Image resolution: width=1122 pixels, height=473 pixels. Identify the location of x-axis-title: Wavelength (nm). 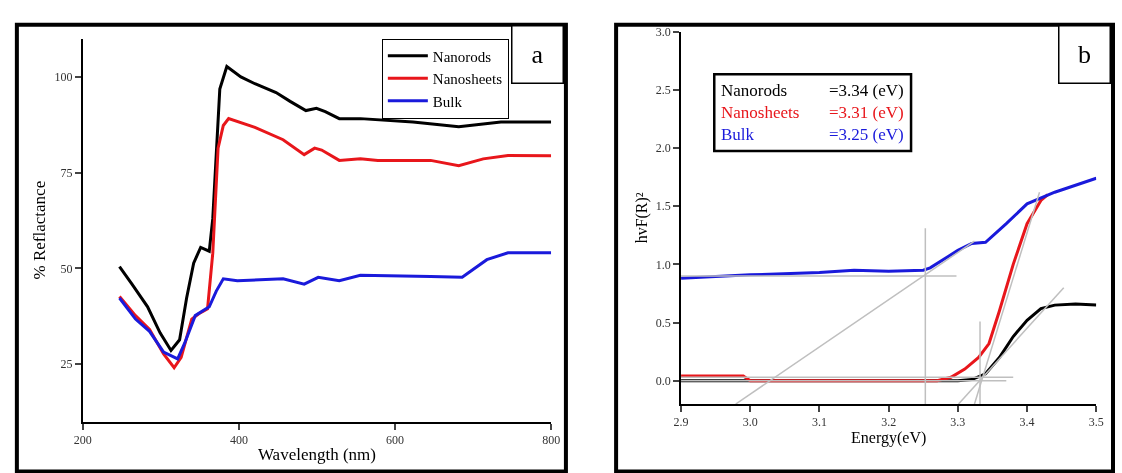
(317, 455).